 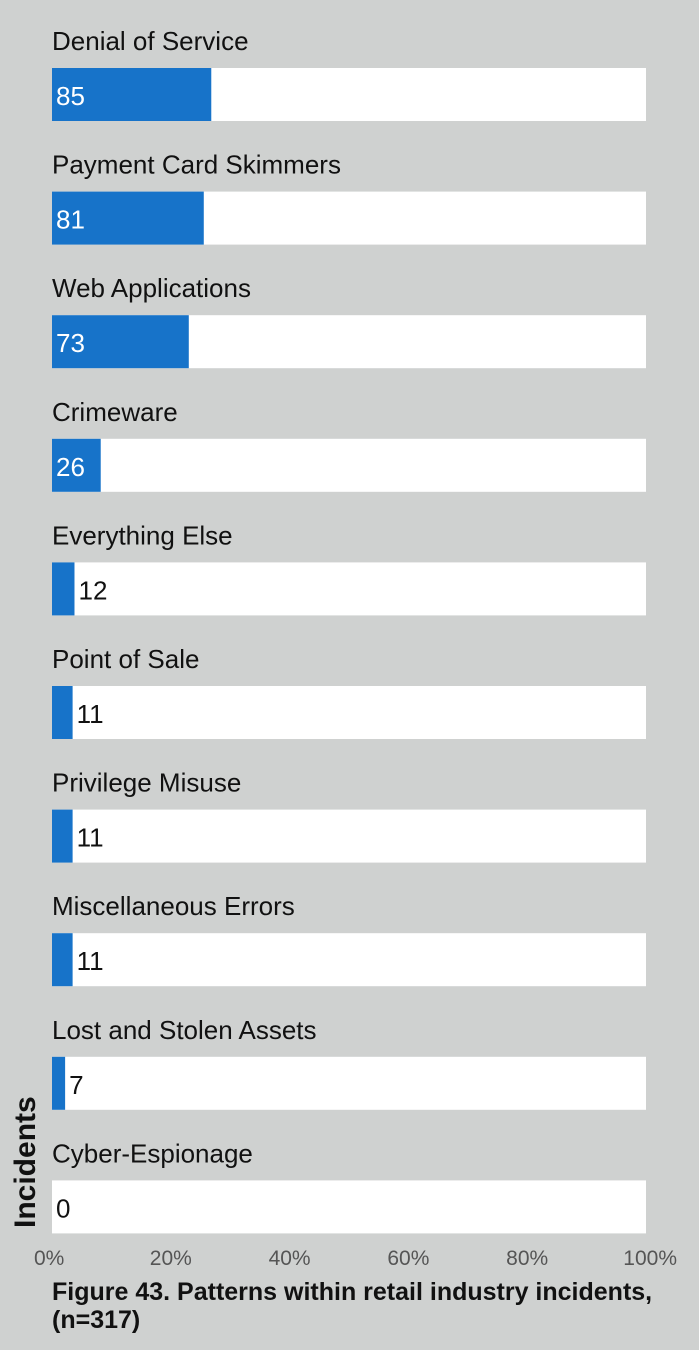 What do you see at coordinates (125, 659) in the screenshot?
I see `category-label-point-of-sale: Point of Sale` at bounding box center [125, 659].